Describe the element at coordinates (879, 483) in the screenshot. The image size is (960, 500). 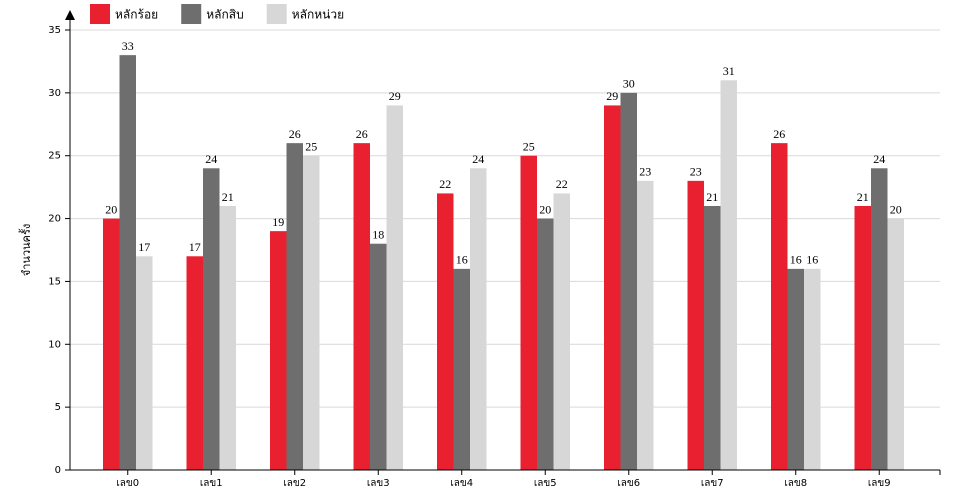
I see `x-tick-label: เลข9` at that location.